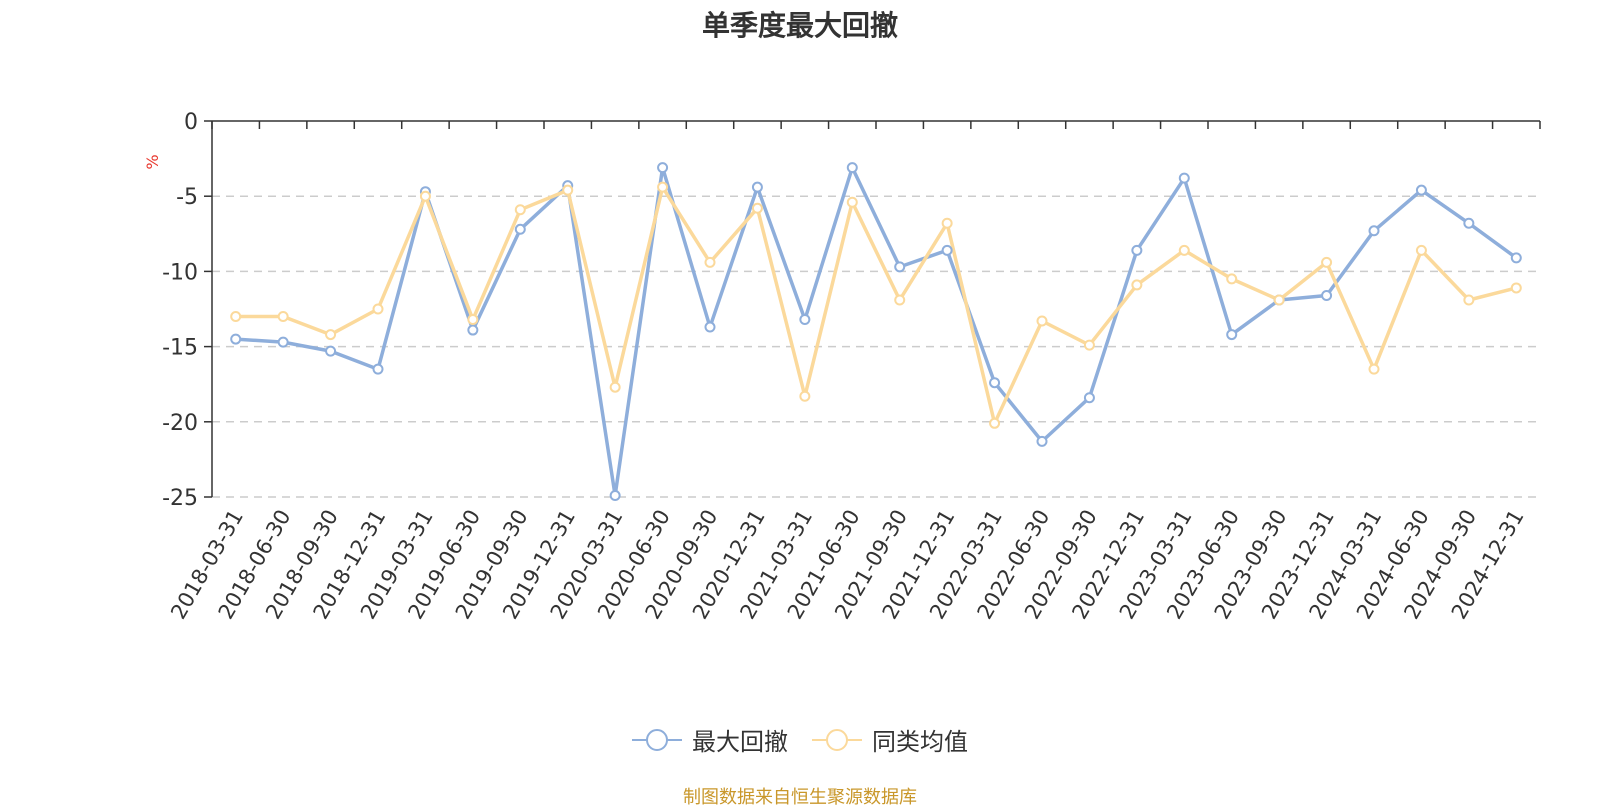  I want to click on y-tick-label: -20, so click(180, 423).